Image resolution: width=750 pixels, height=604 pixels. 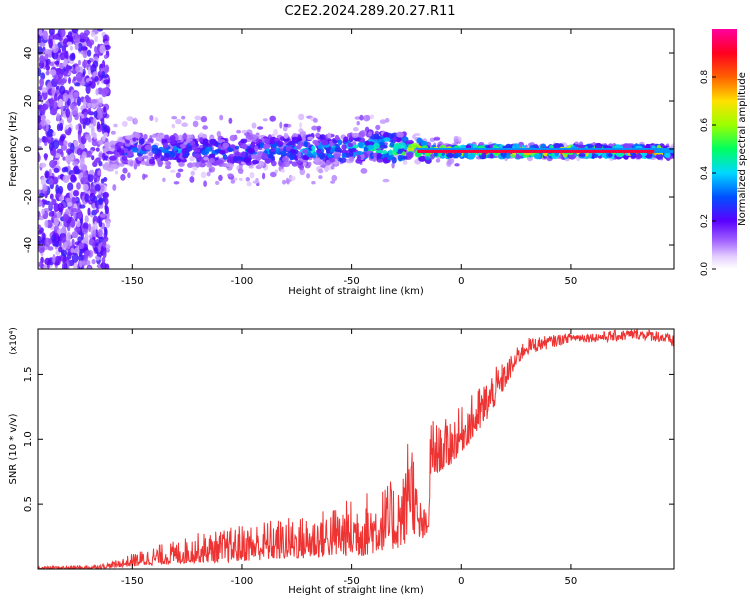 What do you see at coordinates (28, 504) in the screenshot?
I see `y-tick-label: 0.5` at bounding box center [28, 504].